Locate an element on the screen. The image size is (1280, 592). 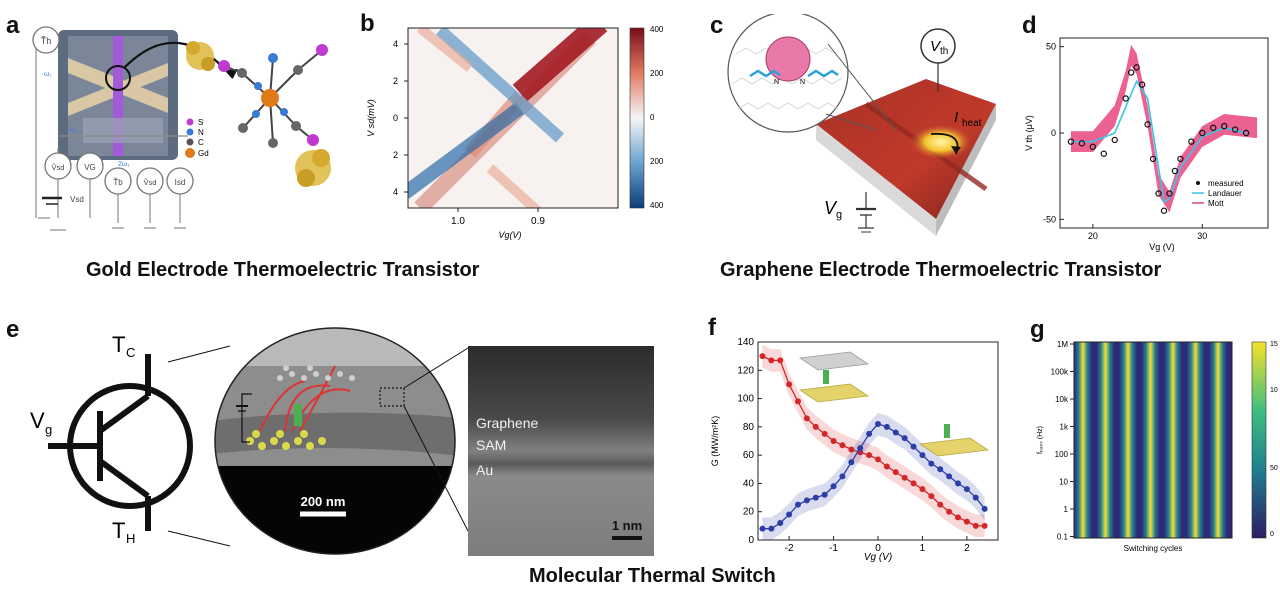
vth-sub: th is located at coordinates (944, 51).